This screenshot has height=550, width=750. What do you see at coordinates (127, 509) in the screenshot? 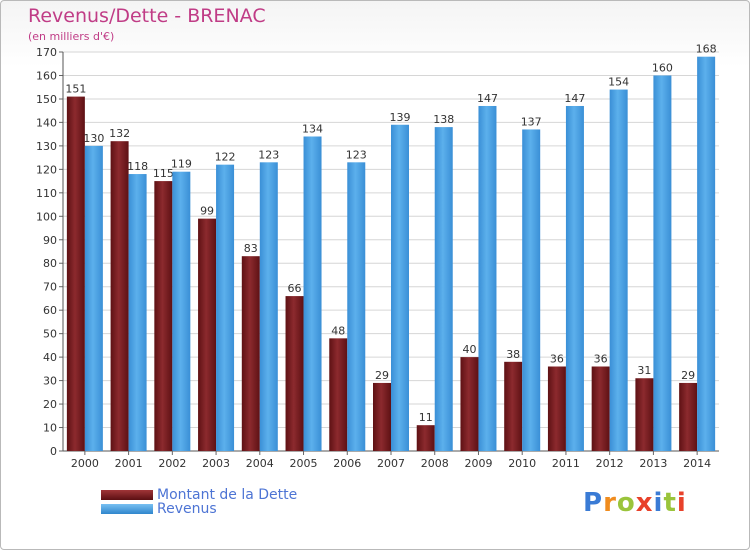
I see `legend-swatch-revenus` at bounding box center [127, 509].